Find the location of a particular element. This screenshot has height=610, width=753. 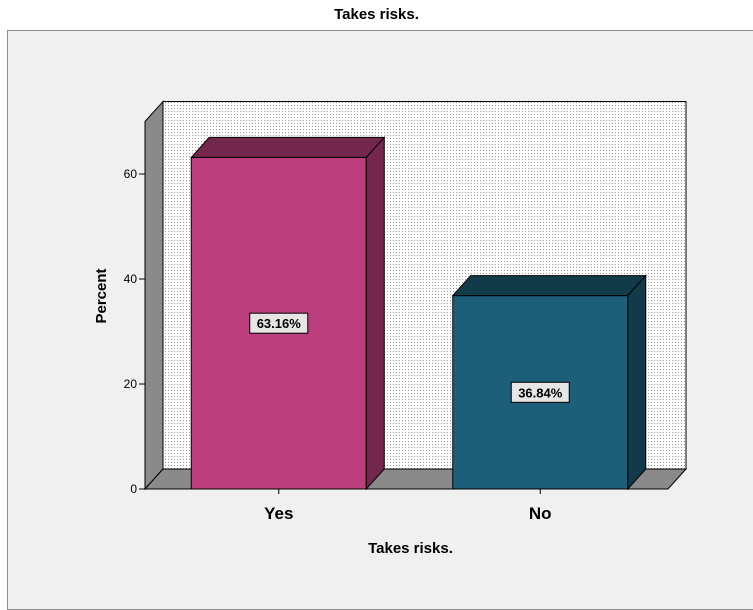

data-label-value: 63.16% is located at coordinates (279, 323).